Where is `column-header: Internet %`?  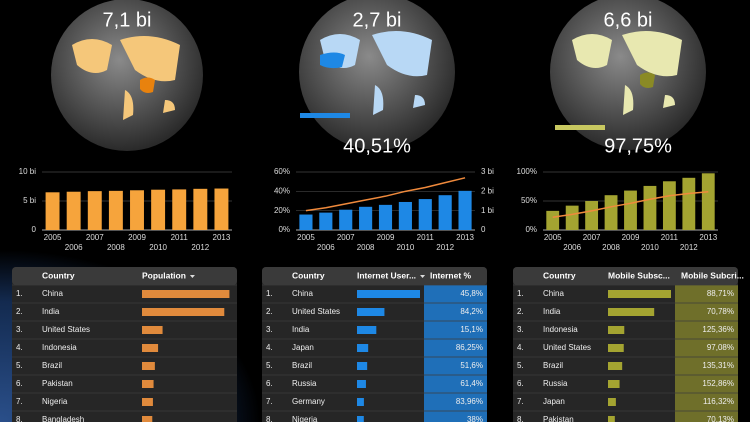 column-header: Internet % is located at coordinates (451, 275).